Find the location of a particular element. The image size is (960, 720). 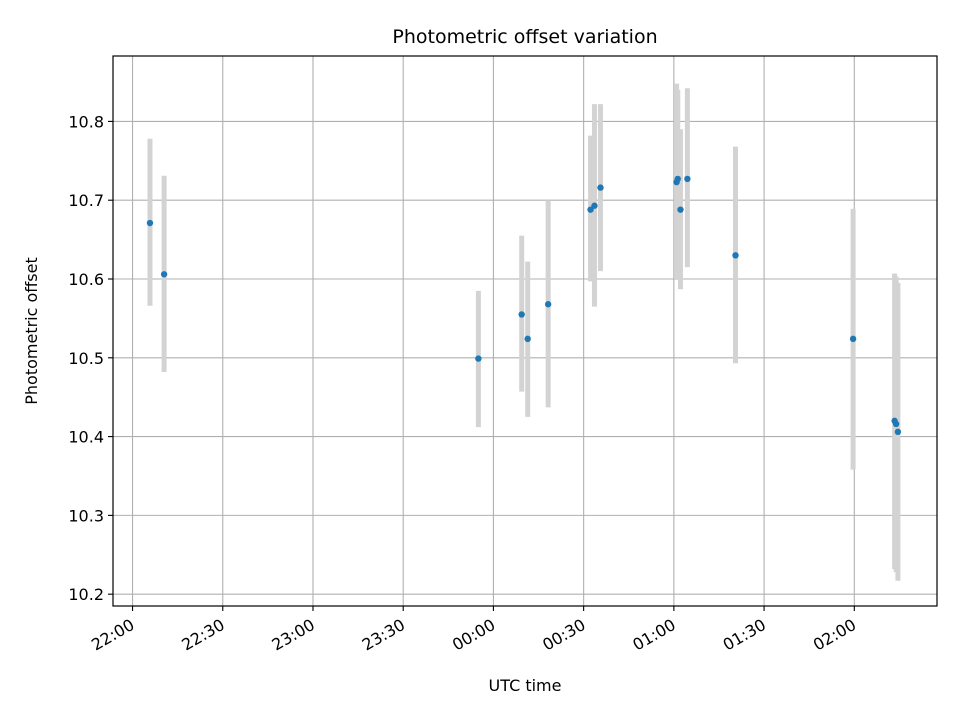

y-tick-label: 10.5 is located at coordinates (86, 358).